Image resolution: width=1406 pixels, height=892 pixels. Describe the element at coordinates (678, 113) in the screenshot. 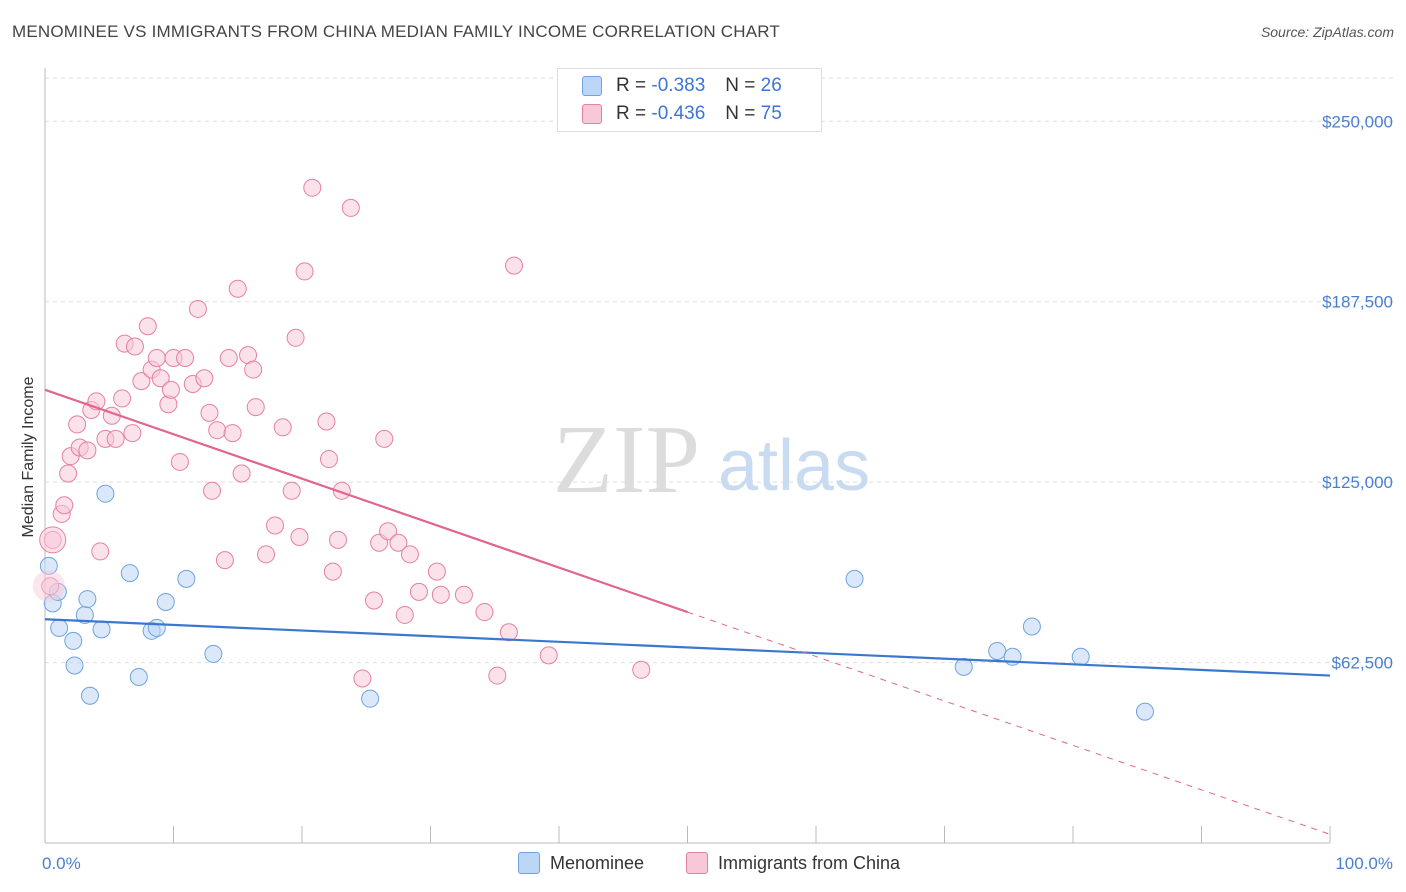

I see `legend-r-value-china: -0.436` at that location.